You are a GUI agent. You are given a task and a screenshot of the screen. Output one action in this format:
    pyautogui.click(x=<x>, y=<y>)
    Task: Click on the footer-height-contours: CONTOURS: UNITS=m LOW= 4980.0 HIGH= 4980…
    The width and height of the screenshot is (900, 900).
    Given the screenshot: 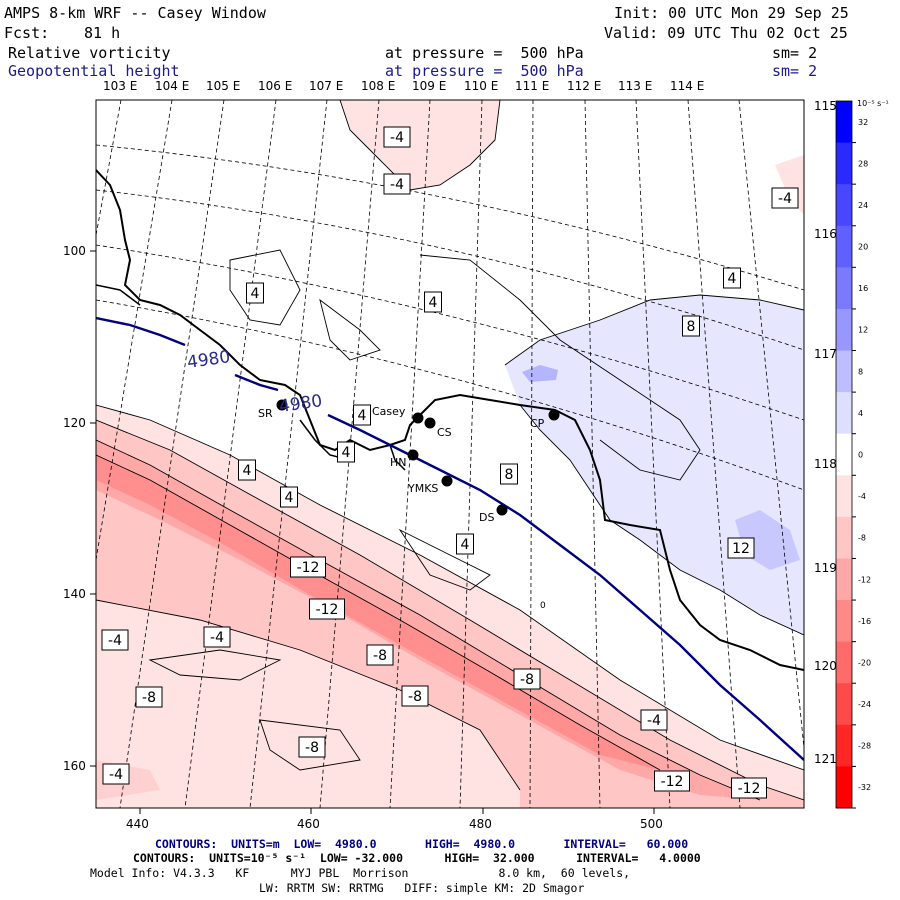 What is the action you would take?
    pyautogui.click(x=422, y=844)
    